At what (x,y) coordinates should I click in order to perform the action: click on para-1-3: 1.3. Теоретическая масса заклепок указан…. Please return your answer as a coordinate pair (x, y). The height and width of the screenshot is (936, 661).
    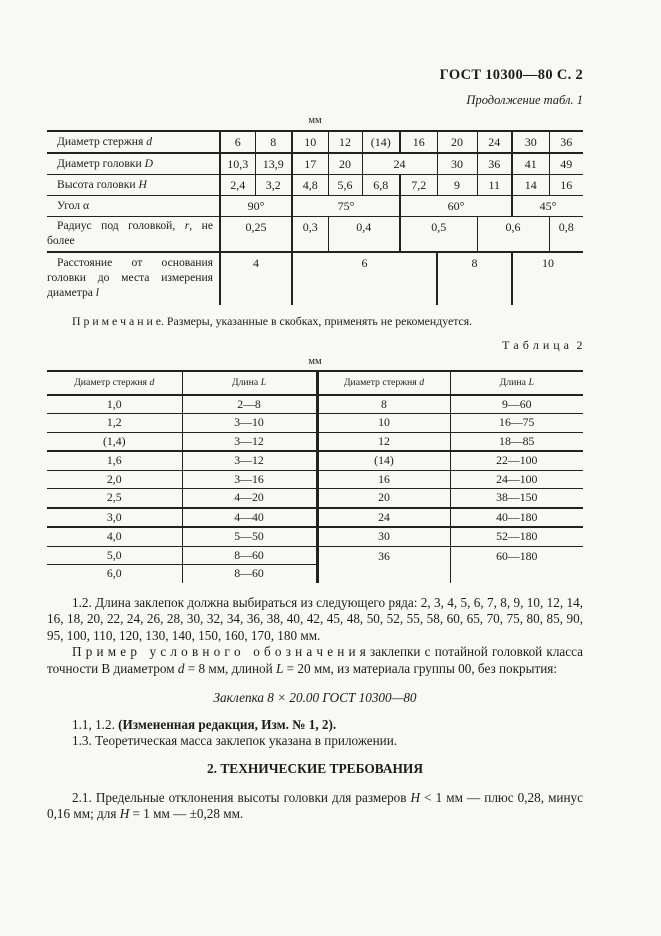
    Looking at the image, I should click on (315, 741).